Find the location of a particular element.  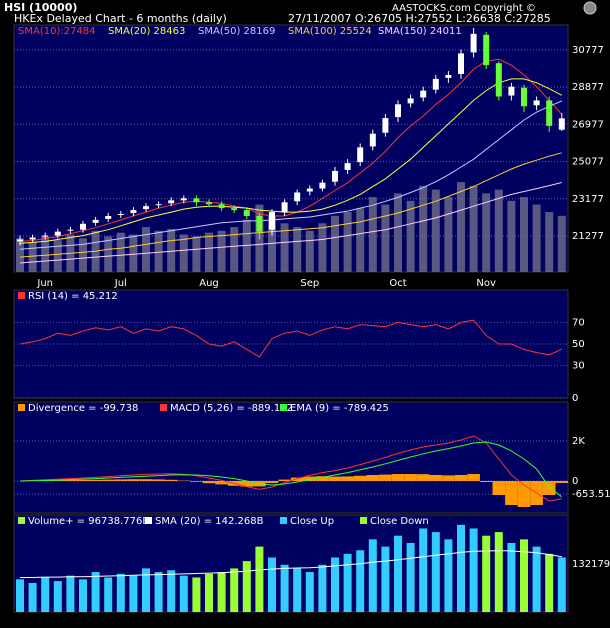

y-tick-label: 26977 is located at coordinates (588, 124).